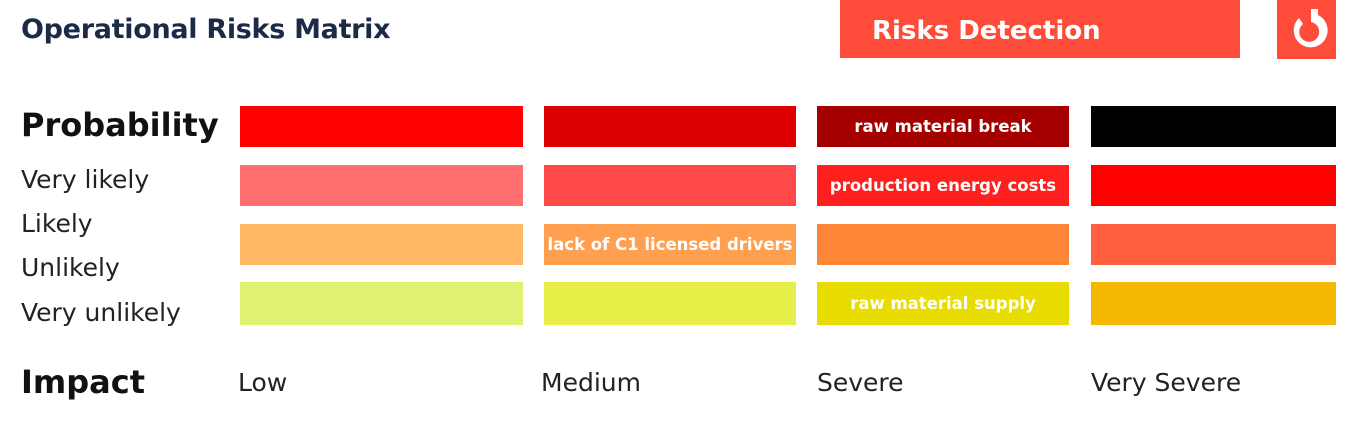  What do you see at coordinates (860, 382) in the screenshot?
I see `impact-level-severe: Severe` at bounding box center [860, 382].